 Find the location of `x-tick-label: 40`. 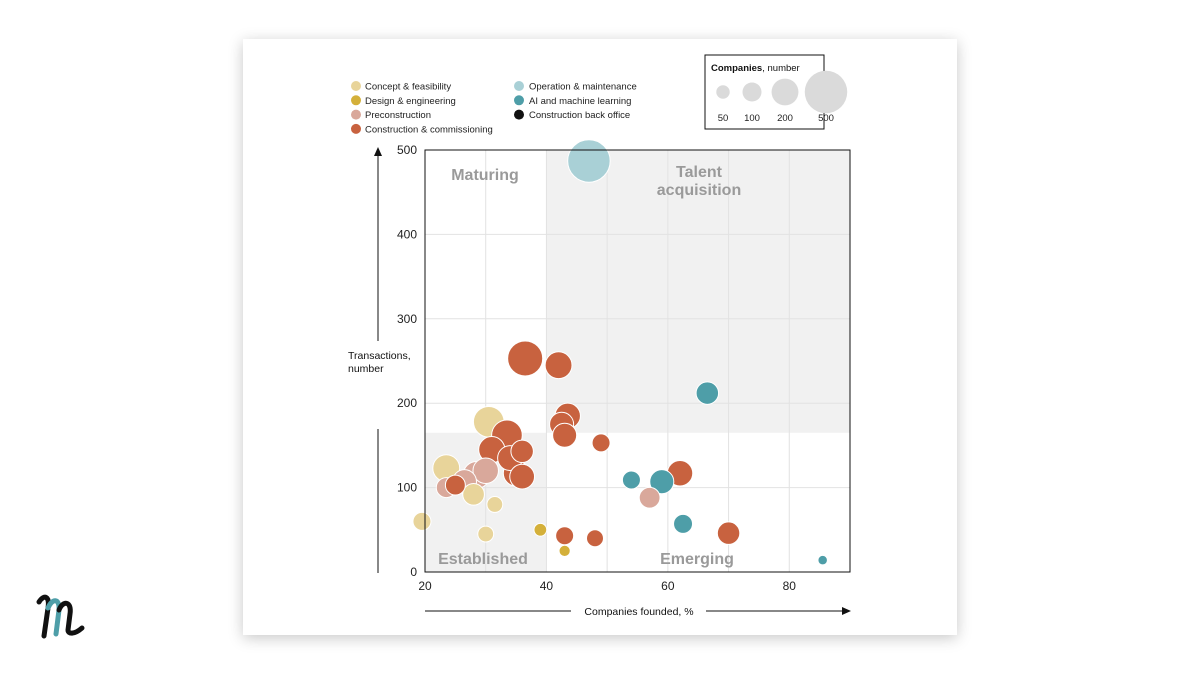

x-tick-label: 40 is located at coordinates (547, 586).